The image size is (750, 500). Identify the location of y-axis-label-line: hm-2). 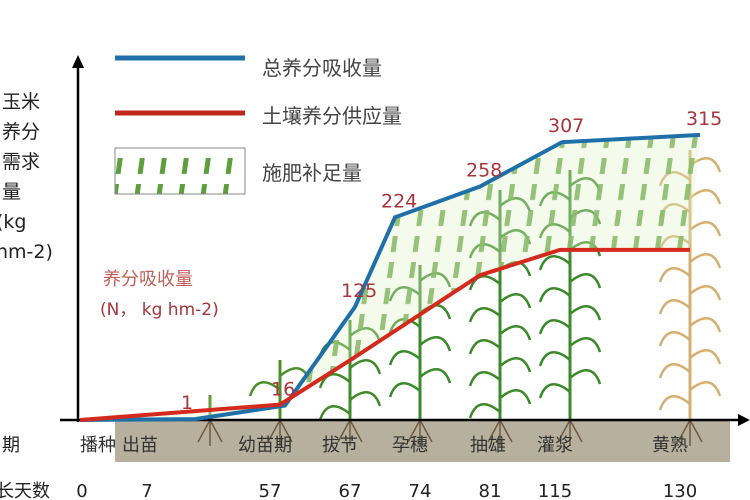
(26, 252).